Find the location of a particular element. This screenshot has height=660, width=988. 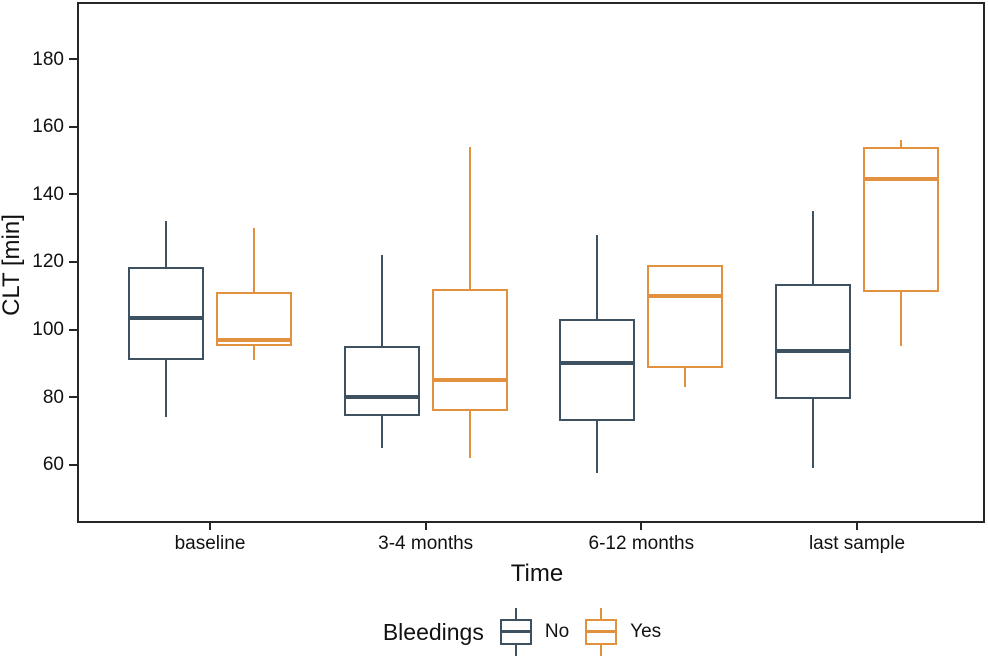

y-tick-label: 180 is located at coordinates (48, 59).